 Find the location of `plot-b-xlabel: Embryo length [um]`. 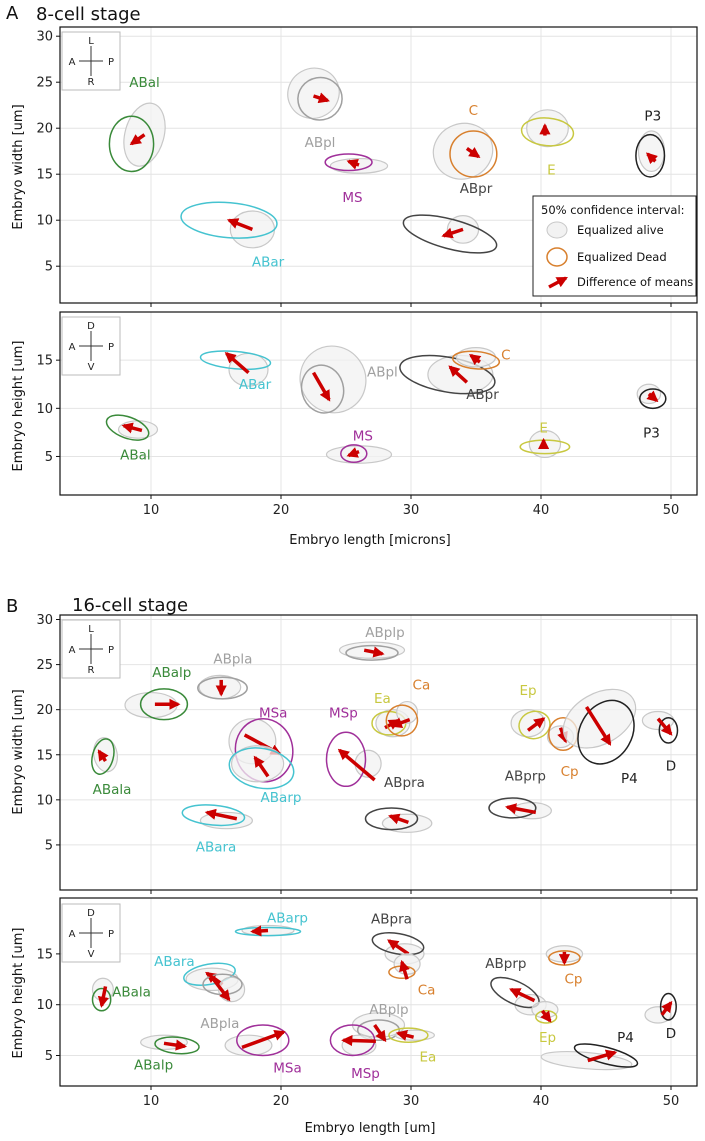

plot-b-xlabel: Embryo length [um] is located at coordinates (370, 1128).